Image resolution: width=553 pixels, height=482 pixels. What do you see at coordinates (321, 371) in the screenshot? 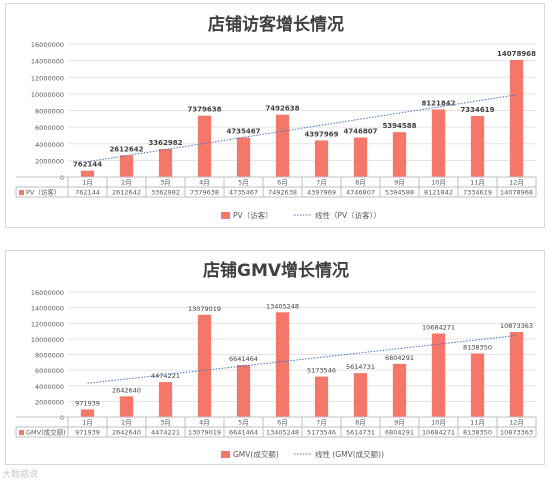
I see `bar-data-label: 5173546` at bounding box center [321, 371].